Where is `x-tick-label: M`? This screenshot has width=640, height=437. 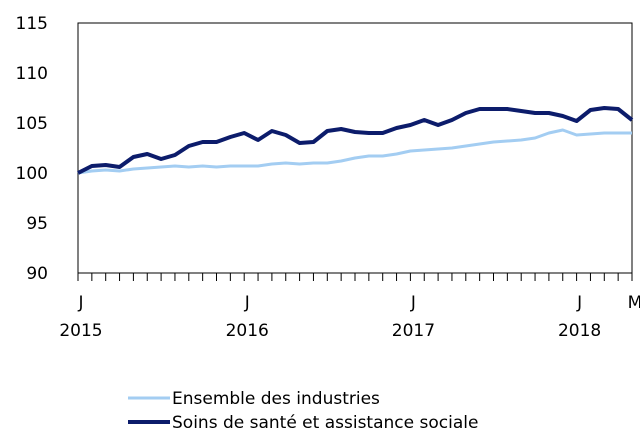
x-tick-label: M is located at coordinates (634, 303).